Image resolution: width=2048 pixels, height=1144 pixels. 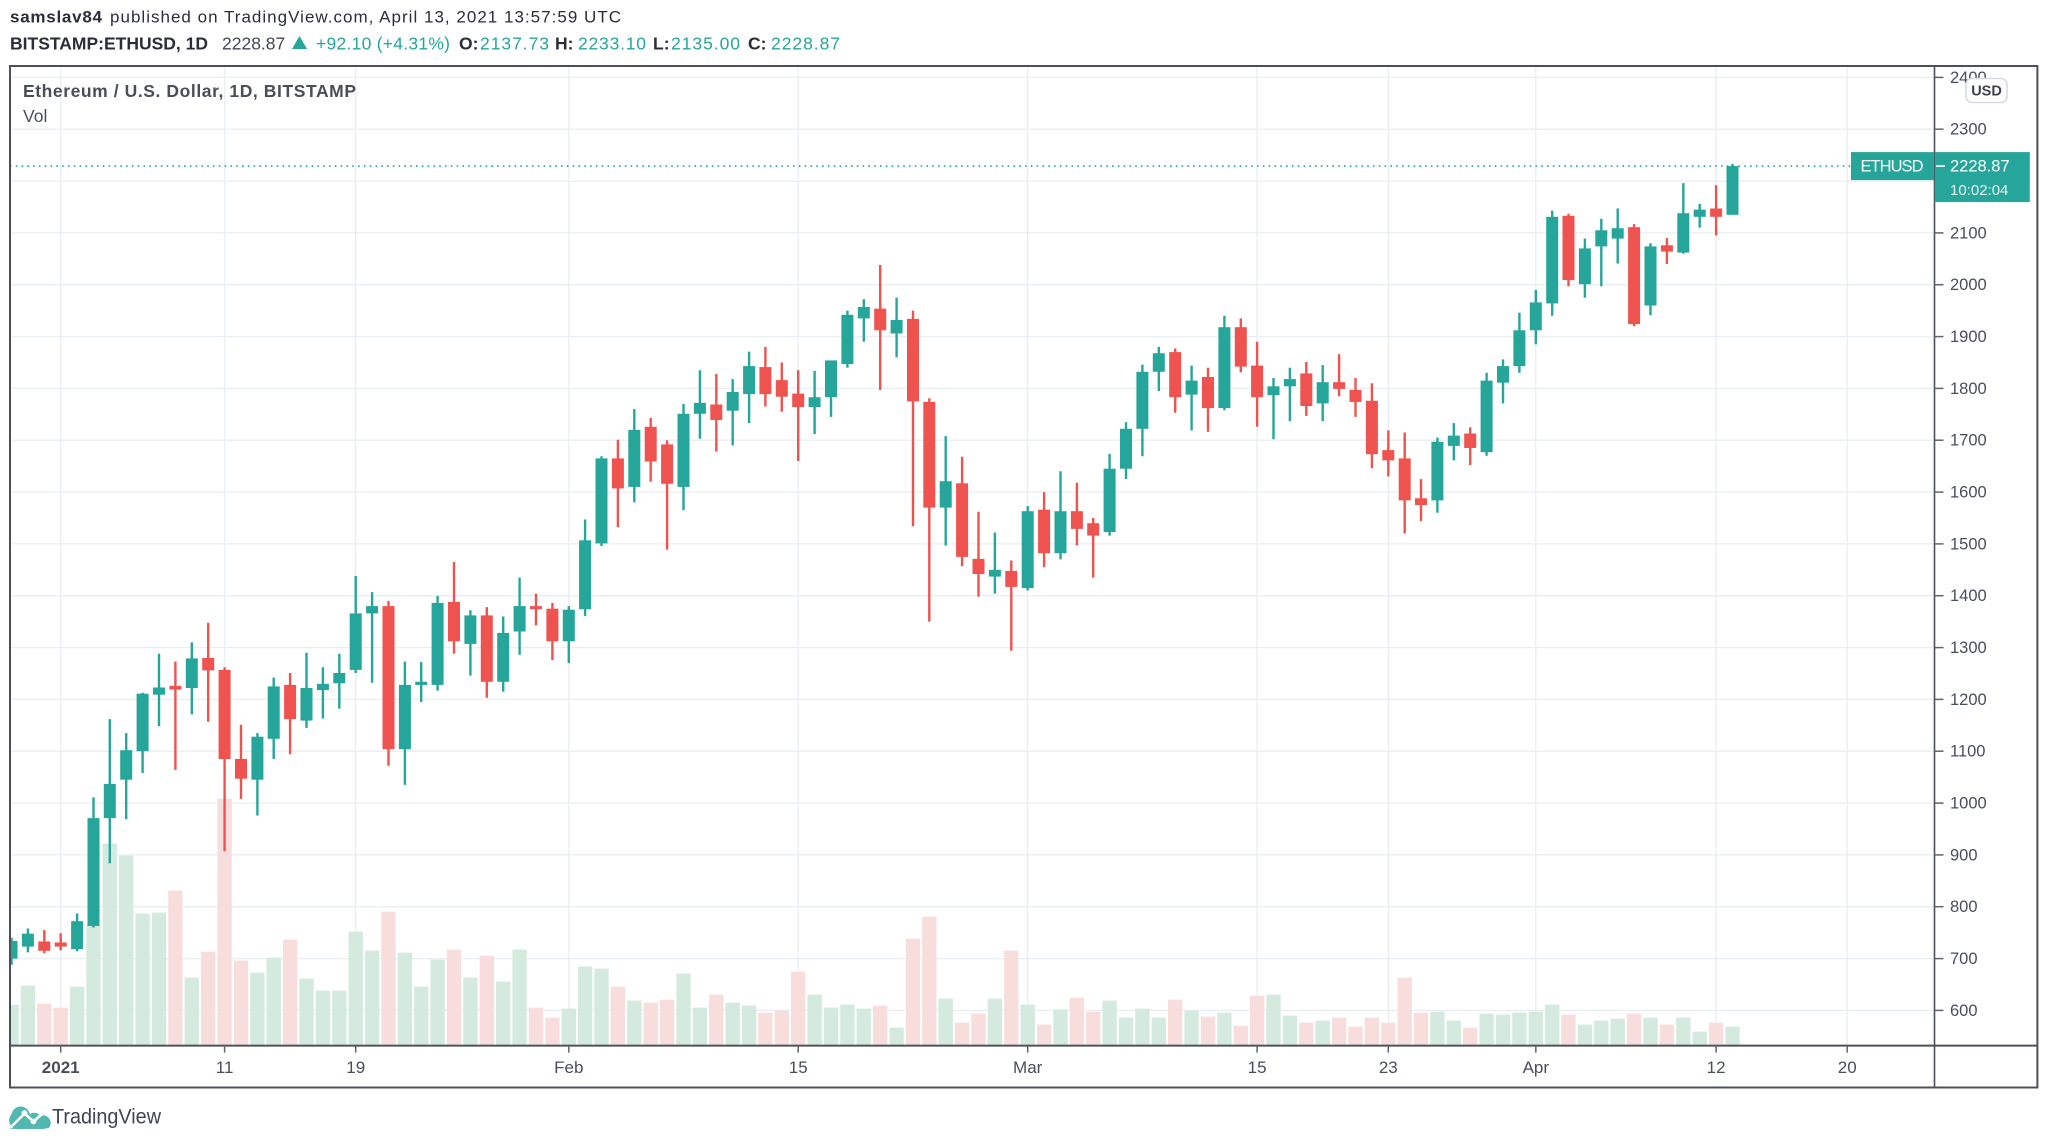 I want to click on svg-text: 20, so click(x=1847, y=1067).